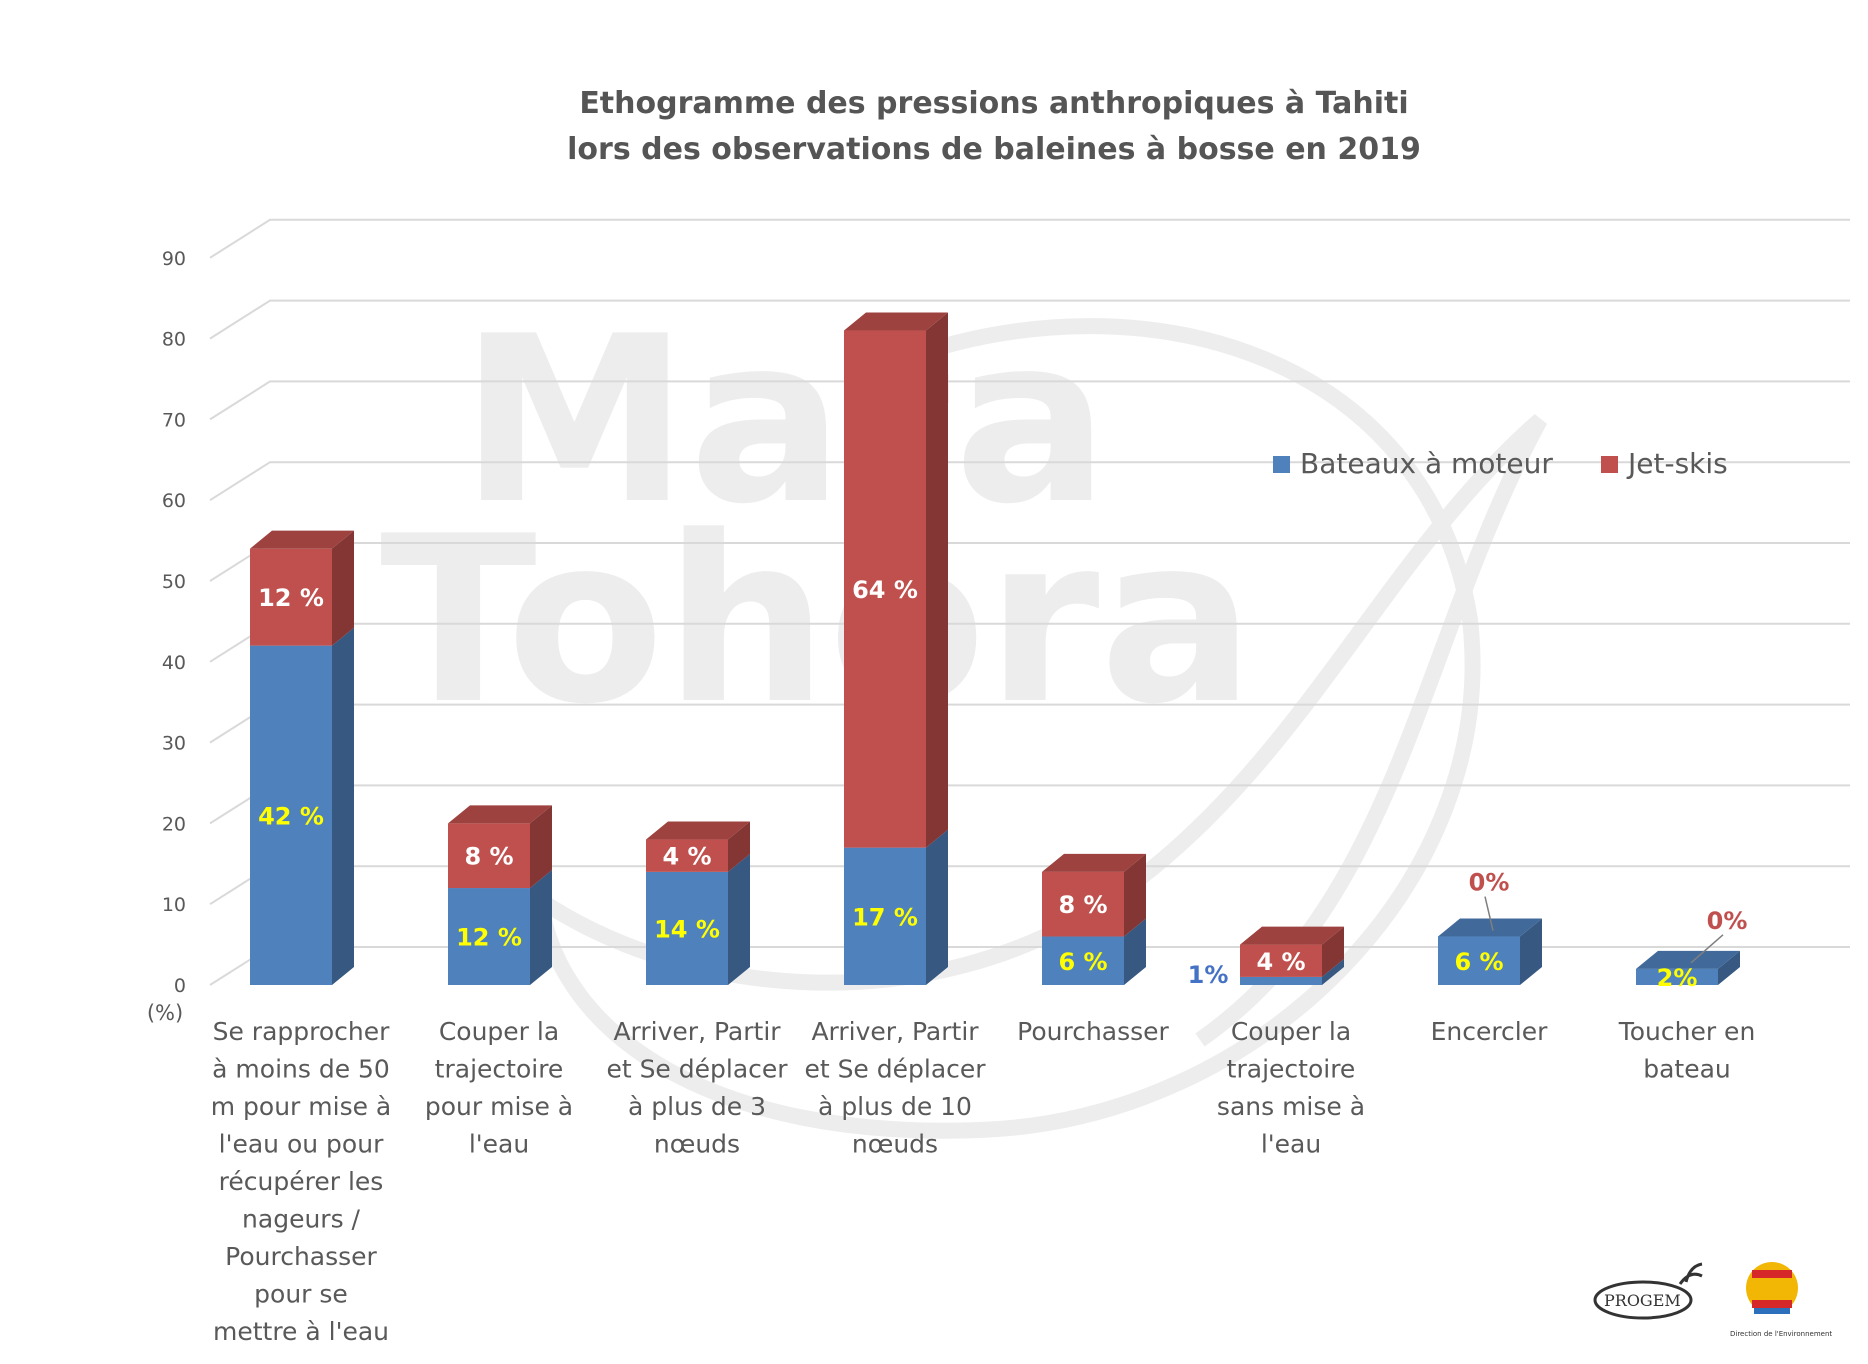 This screenshot has width=1868, height=1364. What do you see at coordinates (1688, 959) in the screenshot?
I see `bar-8-bateaux-top` at bounding box center [1688, 959].